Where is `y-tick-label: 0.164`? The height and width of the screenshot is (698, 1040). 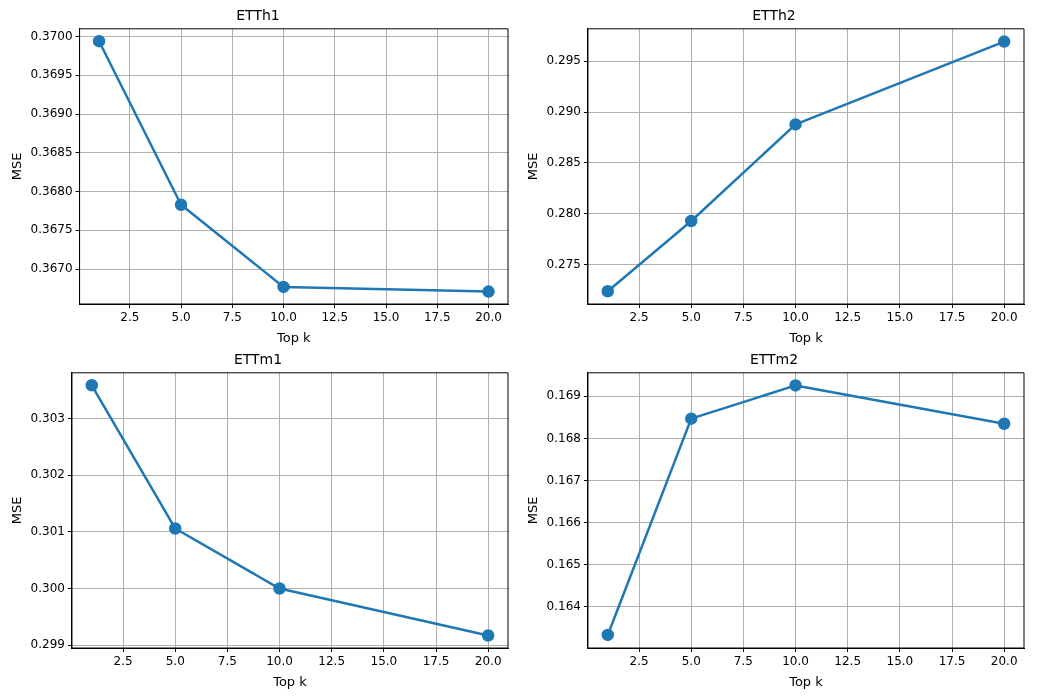 y-tick-label: 0.164 is located at coordinates (563, 605).